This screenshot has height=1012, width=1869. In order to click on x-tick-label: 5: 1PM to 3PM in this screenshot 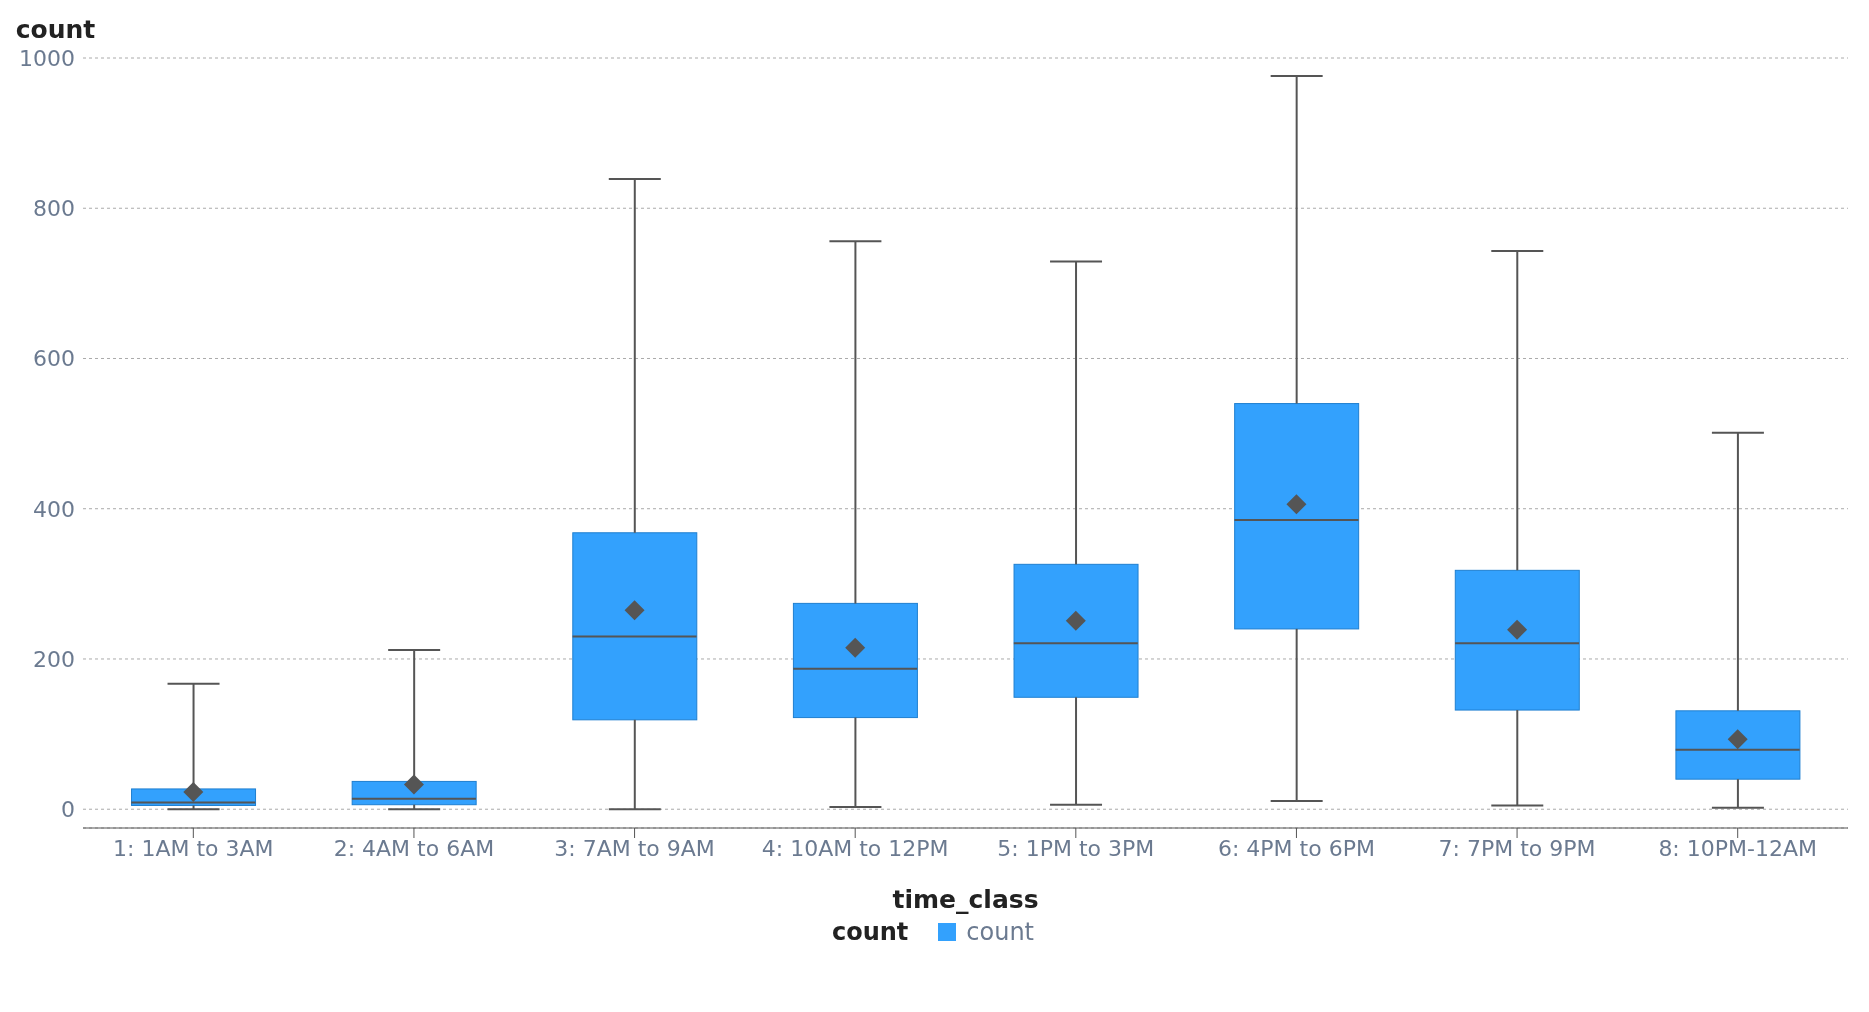, I will do `click(1076, 848)`.